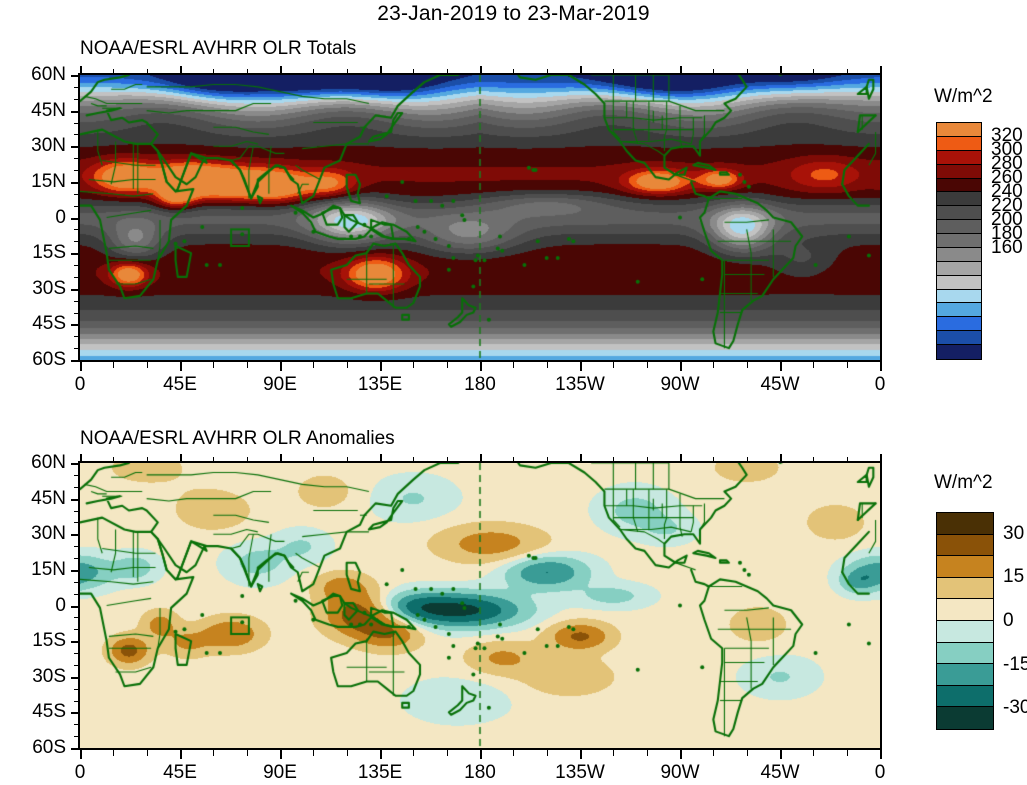 The width and height of the screenshot is (1027, 785). I want to click on colorbar-units-totals: W/m^2, so click(963, 96).